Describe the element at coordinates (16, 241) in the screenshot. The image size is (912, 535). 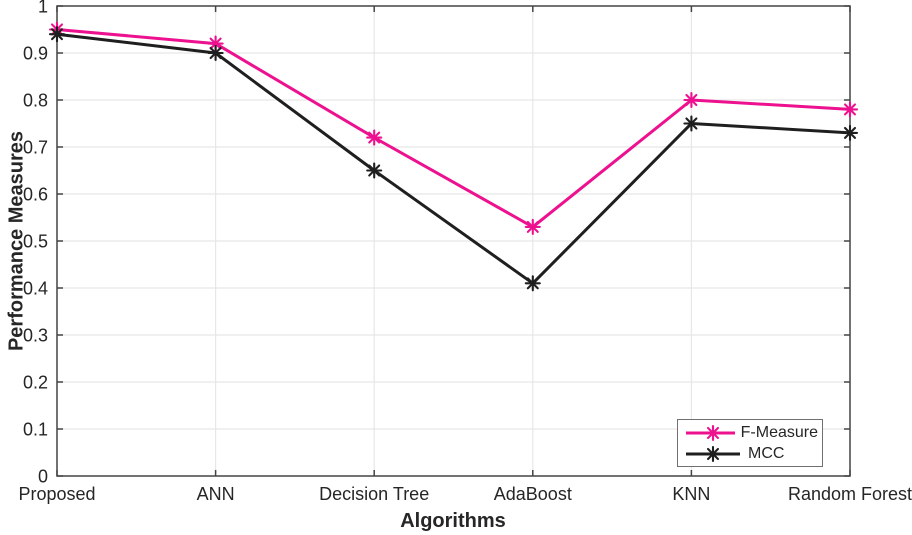
I see `y-axis-title: Performance Measures` at that location.